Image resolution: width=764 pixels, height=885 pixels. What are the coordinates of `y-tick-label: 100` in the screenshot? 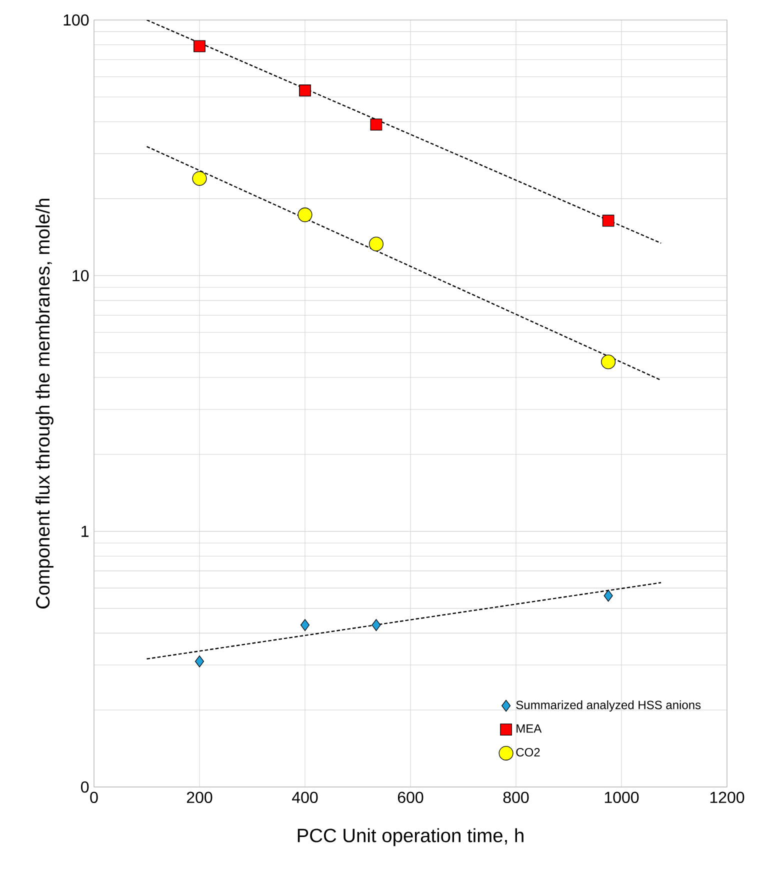 It's located at (76, 20).